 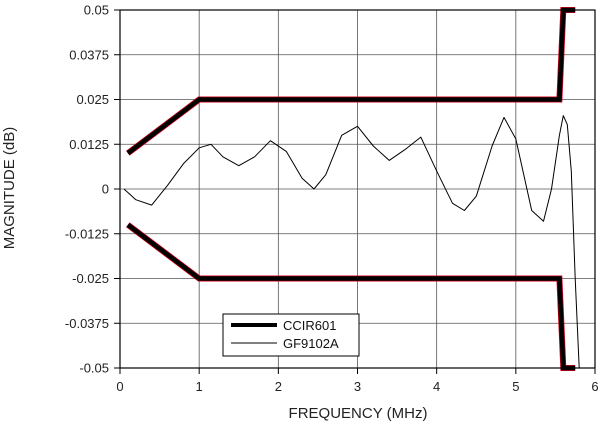 I want to click on x-tick-label: 5, so click(x=515, y=386).